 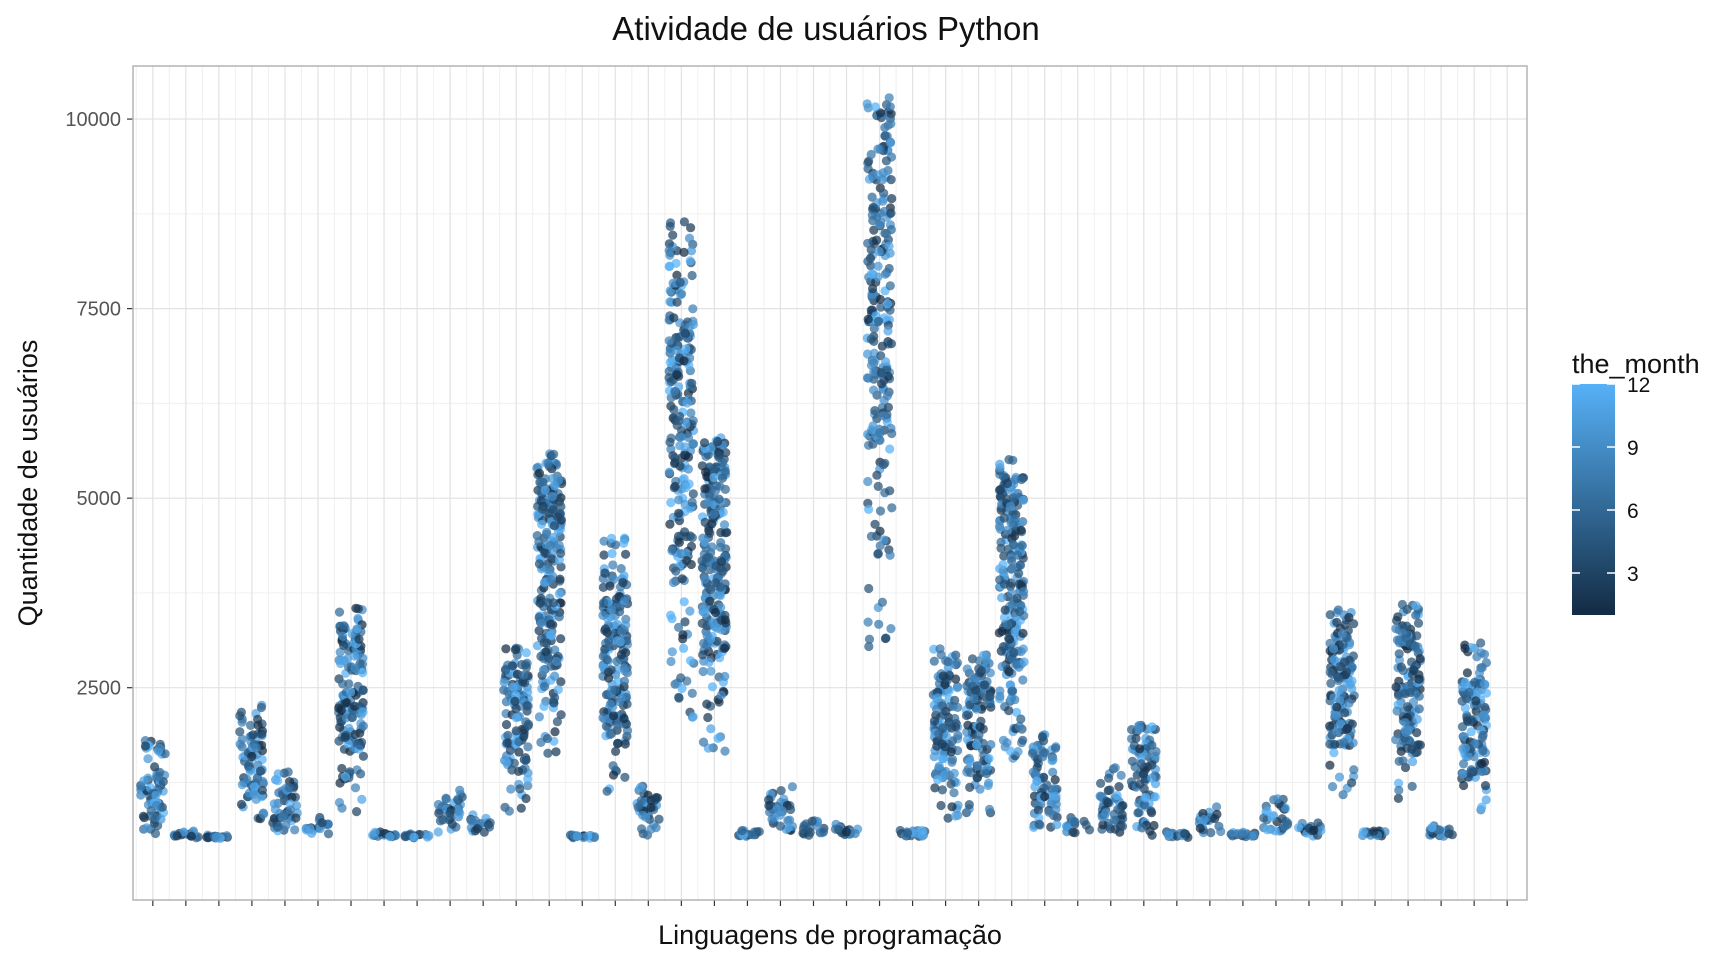 I want to click on category-37-points, so click(x=1342, y=702).